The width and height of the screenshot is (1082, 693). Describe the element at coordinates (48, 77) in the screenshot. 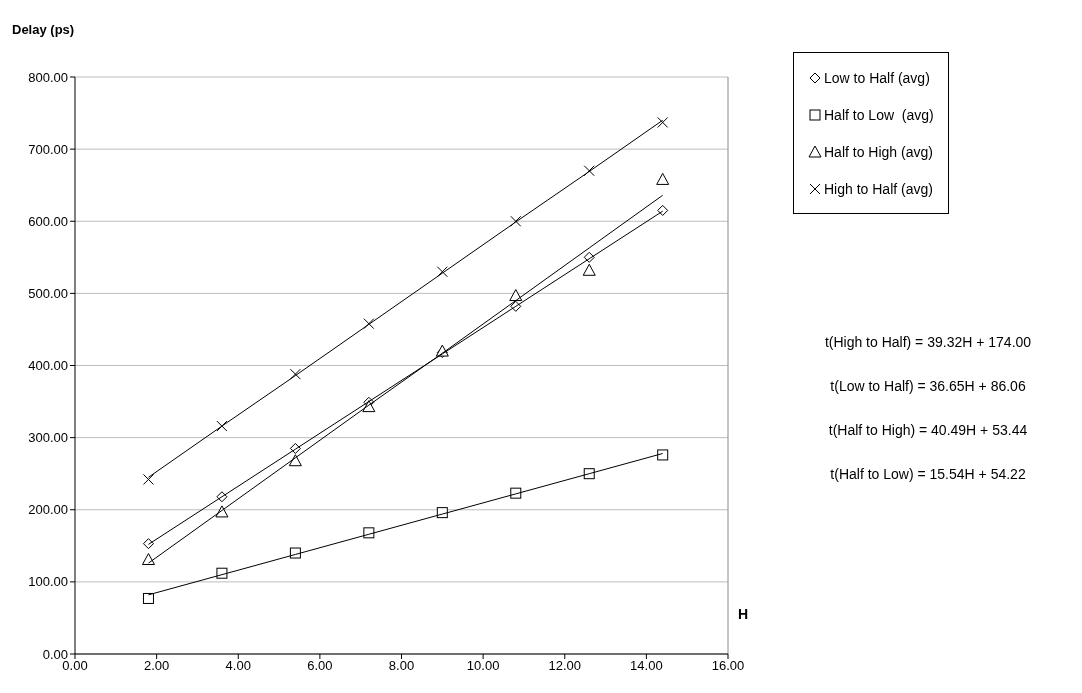

I see `y-tick-label: 800.00` at that location.